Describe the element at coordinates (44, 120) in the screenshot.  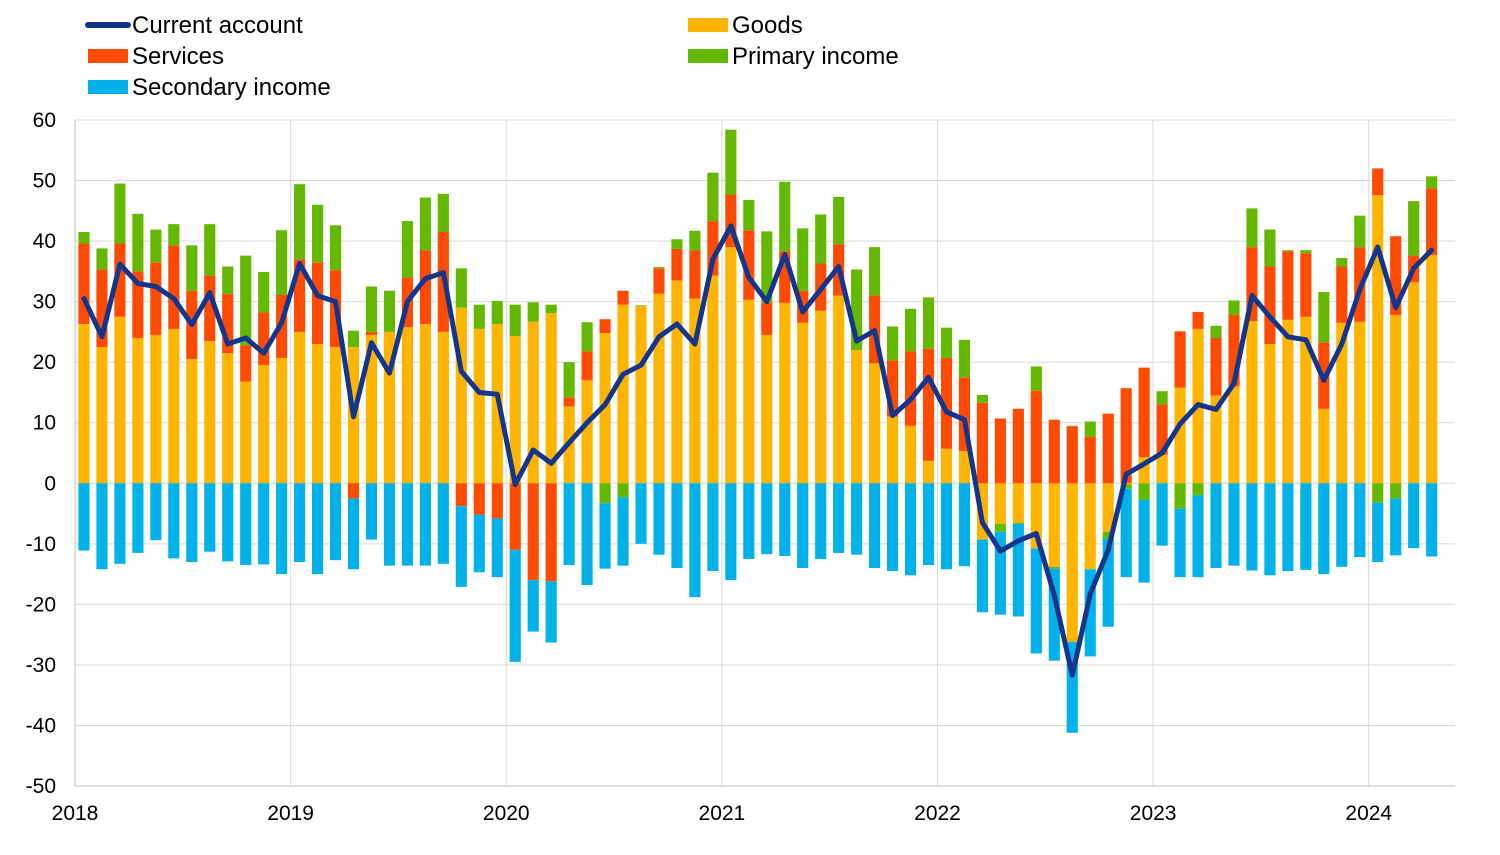
I see `y-tick-label: 60` at that location.